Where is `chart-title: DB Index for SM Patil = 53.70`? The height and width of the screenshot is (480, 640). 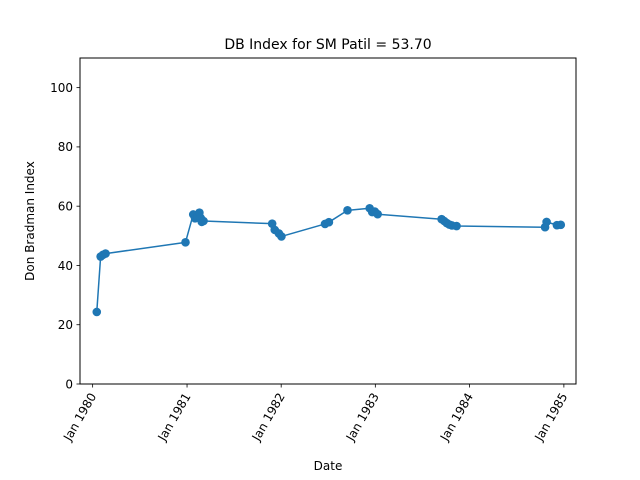
chart-title: DB Index for SM Patil = 53.70 is located at coordinates (327, 45).